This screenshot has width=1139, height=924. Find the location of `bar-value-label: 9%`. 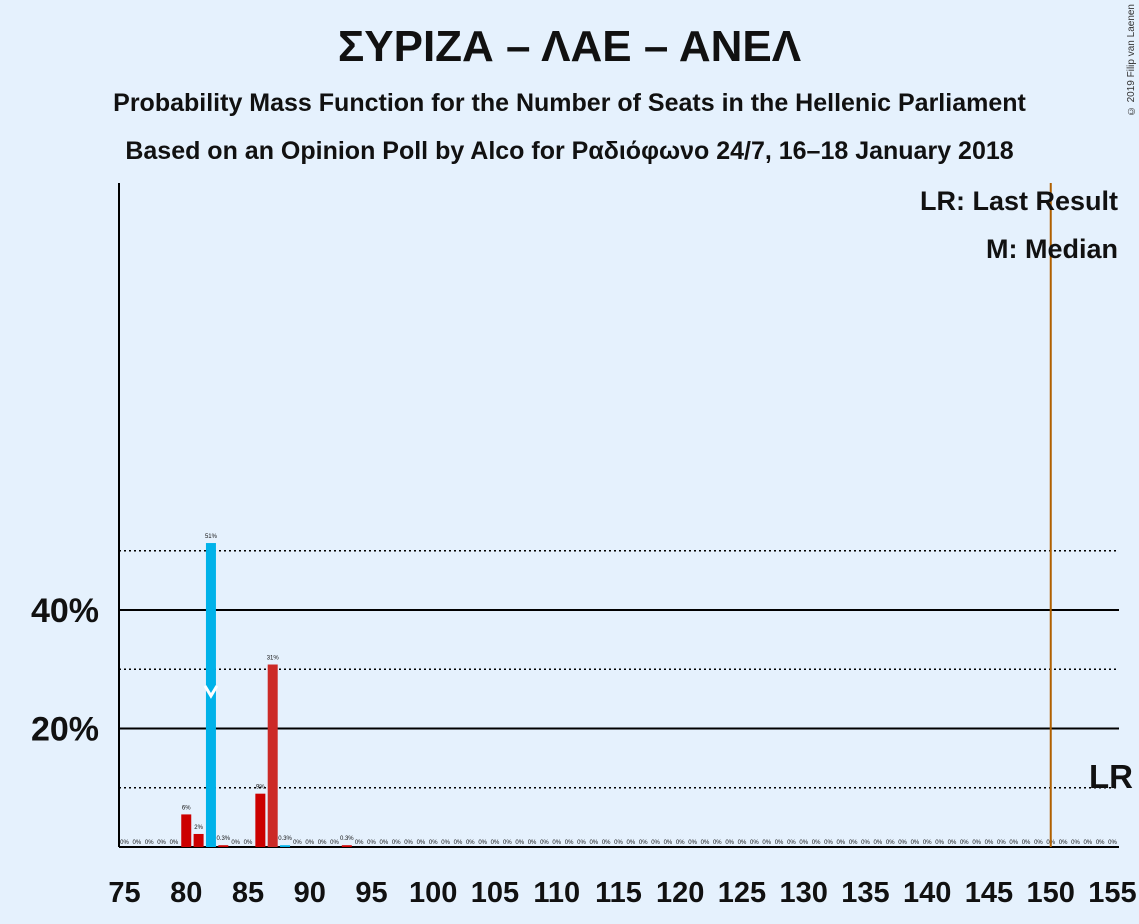

bar-value-label: 9% is located at coordinates (260, 788).